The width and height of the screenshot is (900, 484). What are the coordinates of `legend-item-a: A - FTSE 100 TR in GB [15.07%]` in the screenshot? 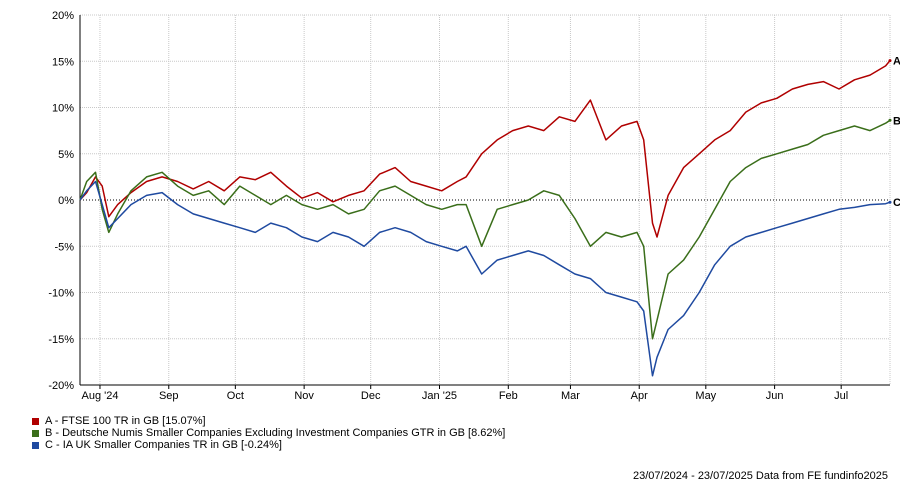 It's located at (268, 421).